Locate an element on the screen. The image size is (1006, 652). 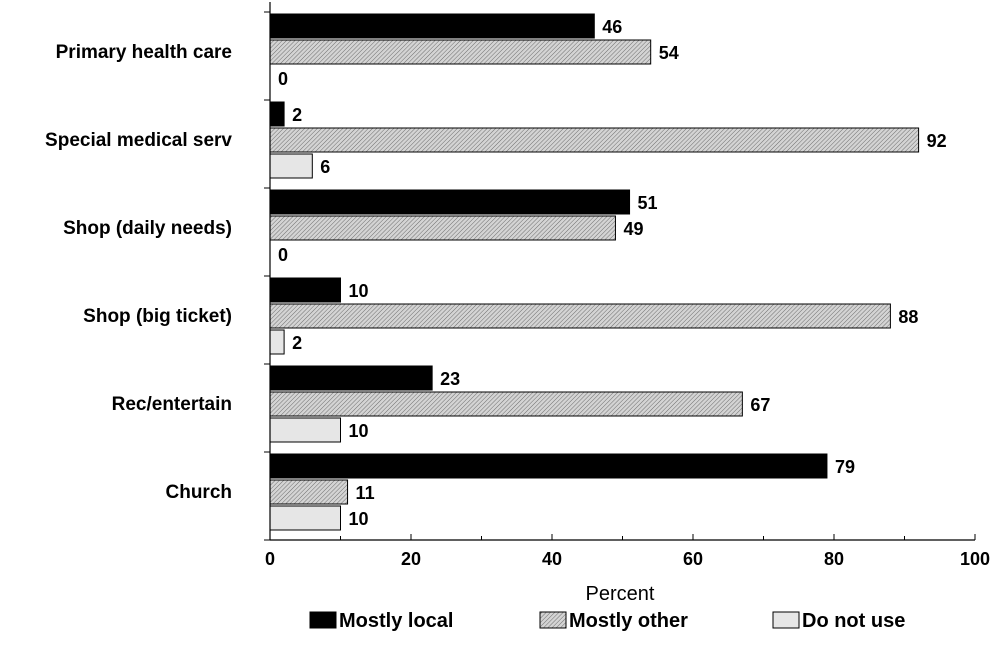
data-label: 92 is located at coordinates (937, 141).